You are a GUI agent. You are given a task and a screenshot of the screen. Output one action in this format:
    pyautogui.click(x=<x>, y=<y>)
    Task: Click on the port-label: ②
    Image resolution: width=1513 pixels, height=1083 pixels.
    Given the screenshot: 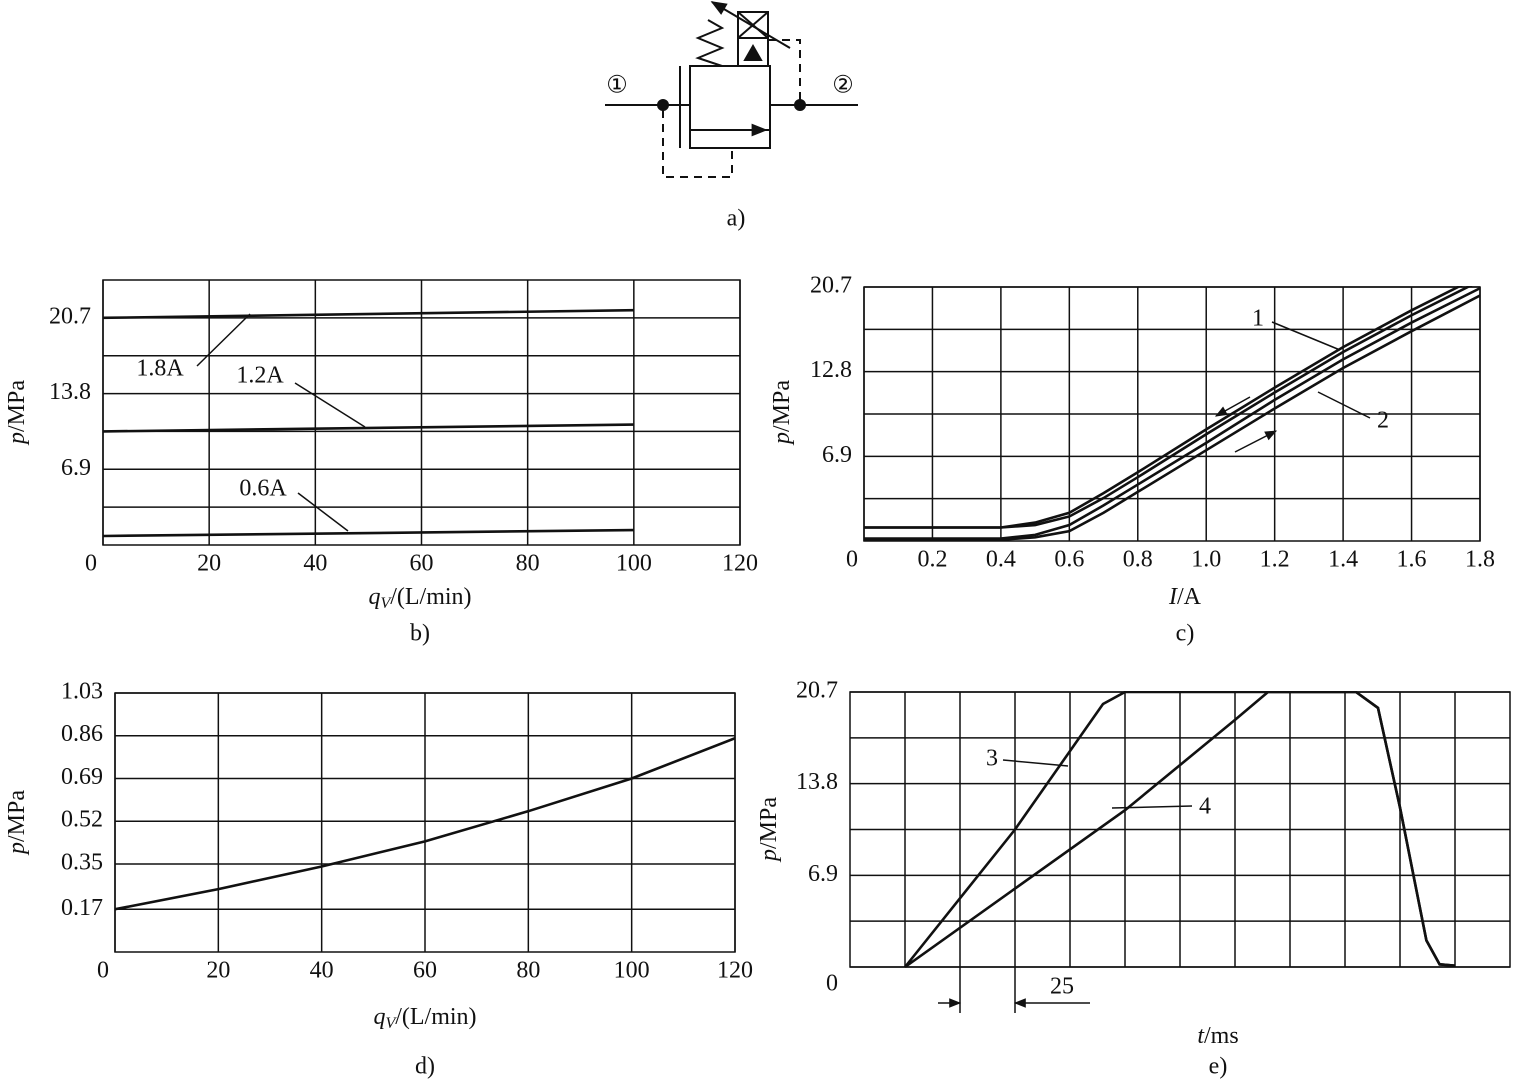 What is the action you would take?
    pyautogui.click(x=843, y=86)
    